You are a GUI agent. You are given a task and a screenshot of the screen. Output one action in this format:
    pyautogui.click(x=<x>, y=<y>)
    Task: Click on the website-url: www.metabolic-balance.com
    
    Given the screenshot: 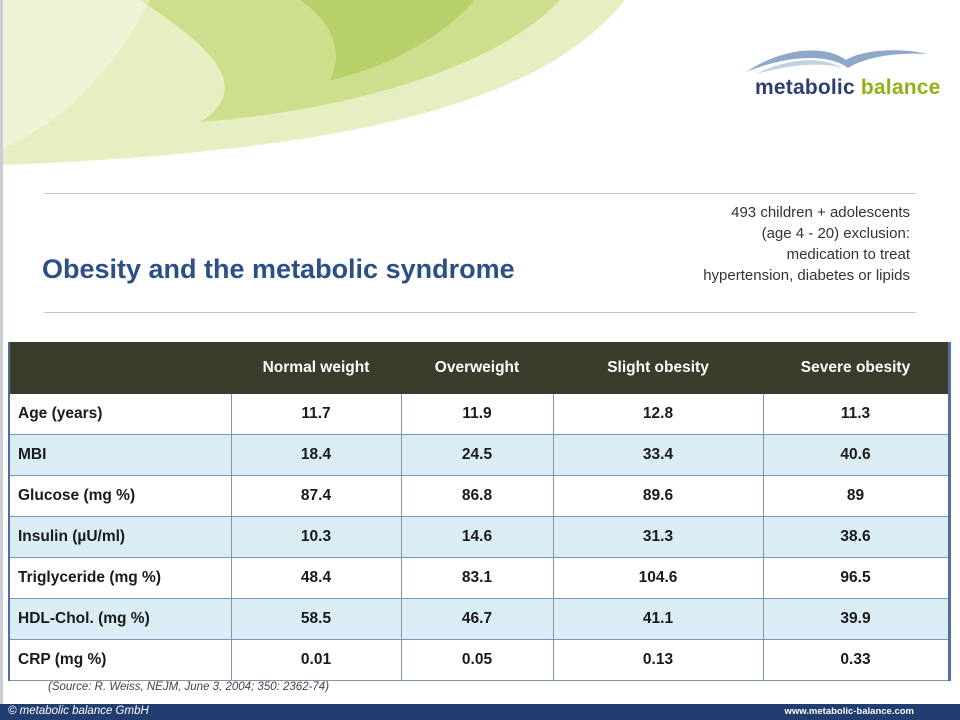 What is the action you would take?
    pyautogui.click(x=849, y=711)
    